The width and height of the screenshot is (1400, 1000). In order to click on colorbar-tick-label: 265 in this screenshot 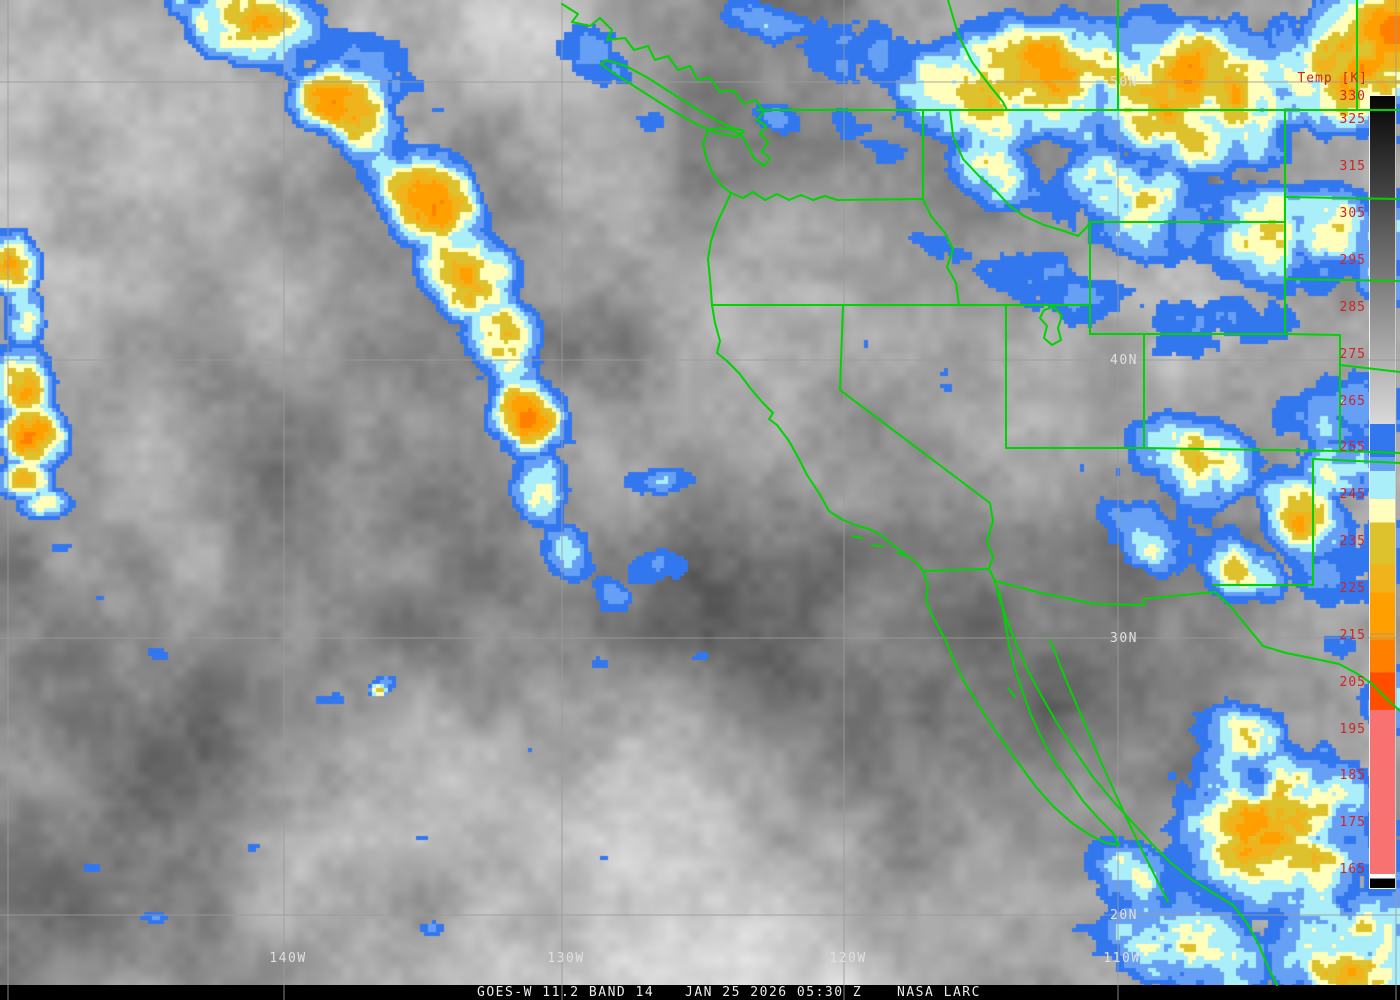, I will do `click(1352, 401)`.